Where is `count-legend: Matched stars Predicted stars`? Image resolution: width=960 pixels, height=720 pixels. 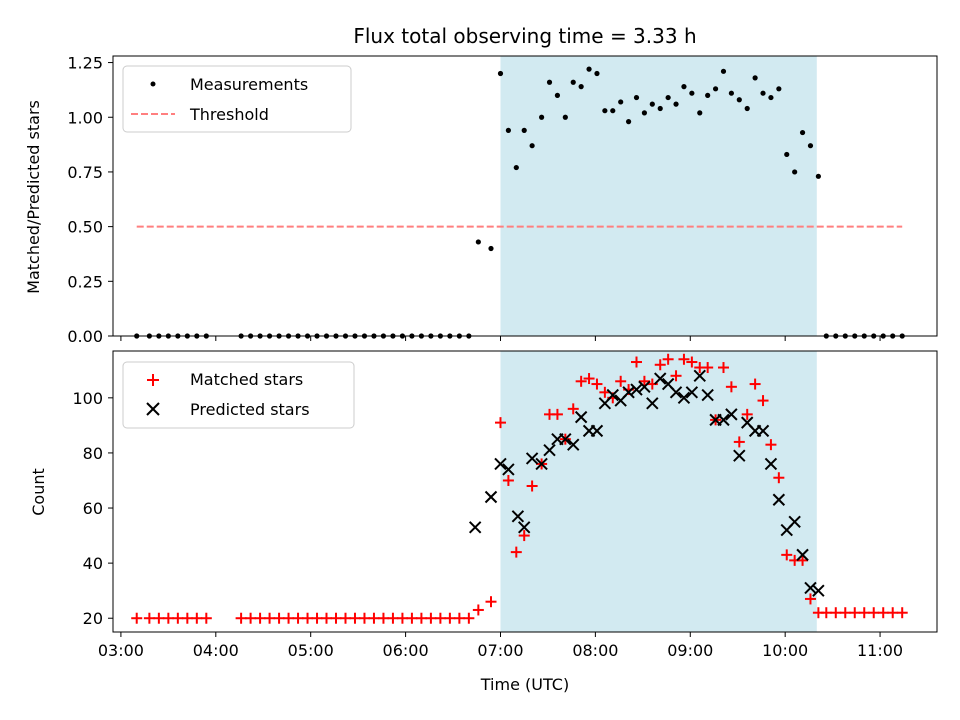 count-legend: Matched stars Predicted stars is located at coordinates (238, 395).